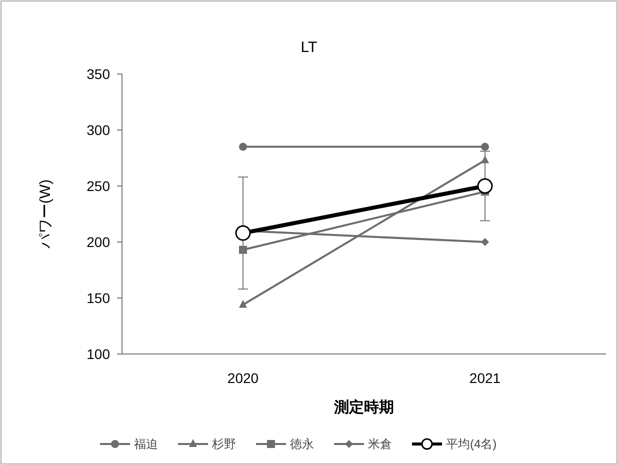 The height and width of the screenshot is (465, 618). What do you see at coordinates (98, 130) in the screenshot?
I see `y-tick-label: 300` at bounding box center [98, 130].